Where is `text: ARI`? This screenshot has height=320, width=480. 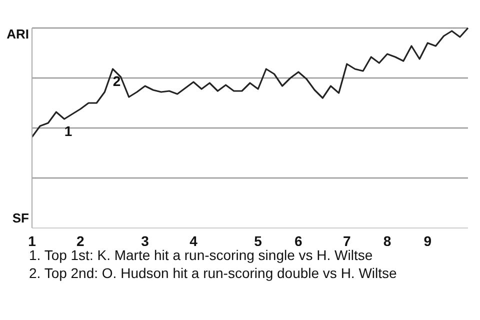 text: ARI is located at coordinates (17, 34).